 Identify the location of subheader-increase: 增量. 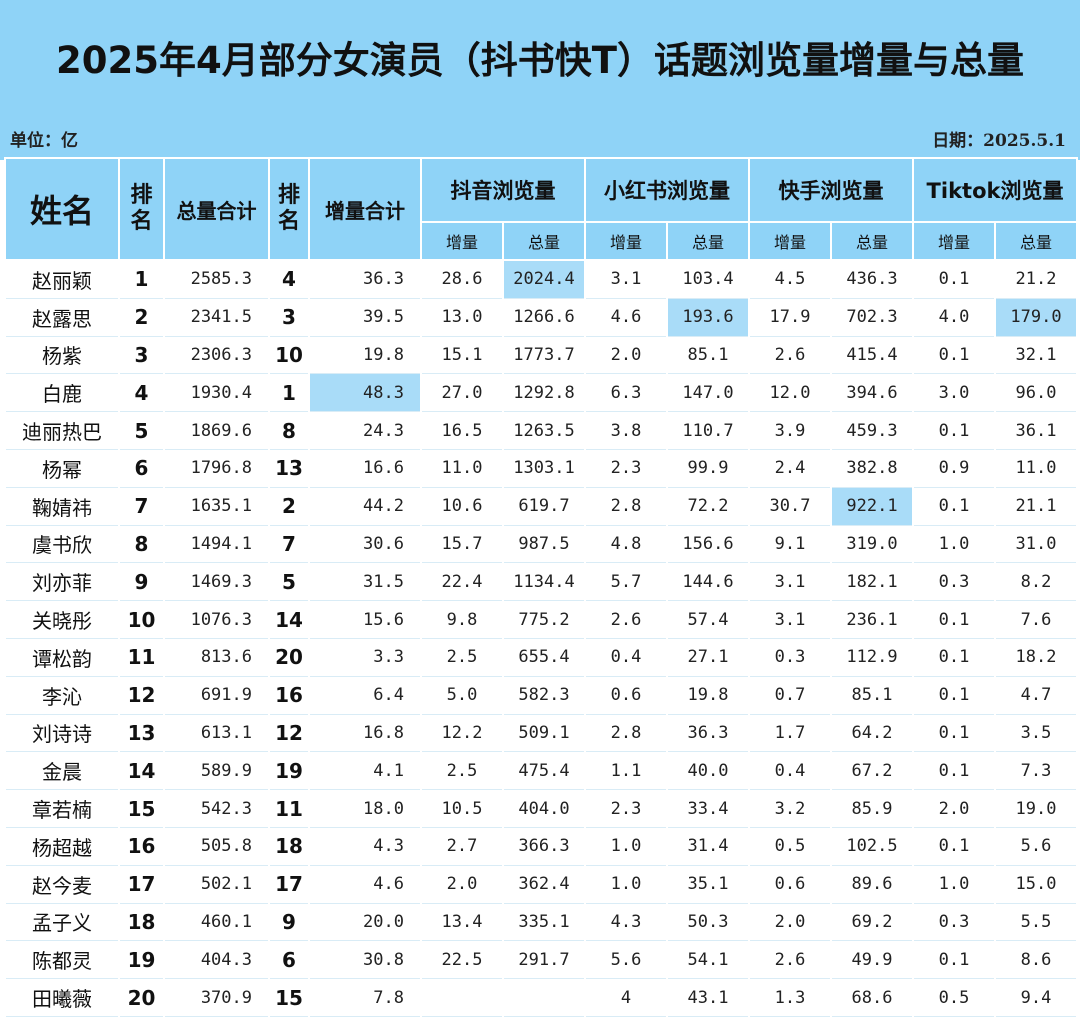
(462, 241).